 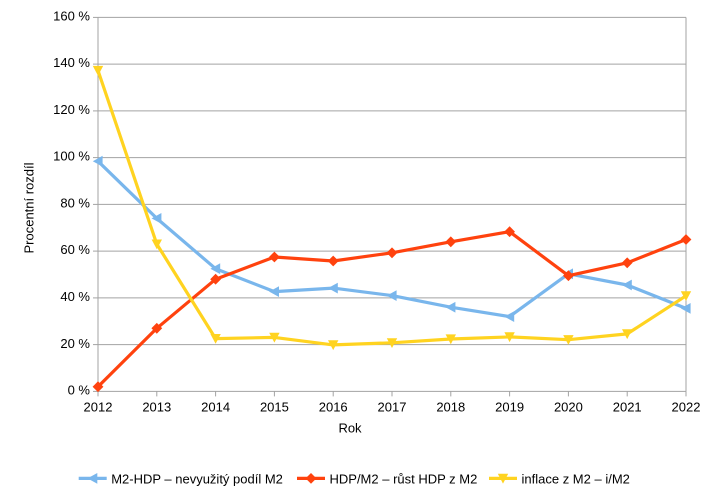 What do you see at coordinates (686, 406) in the screenshot?
I see `svg-text: 2022` at bounding box center [686, 406].